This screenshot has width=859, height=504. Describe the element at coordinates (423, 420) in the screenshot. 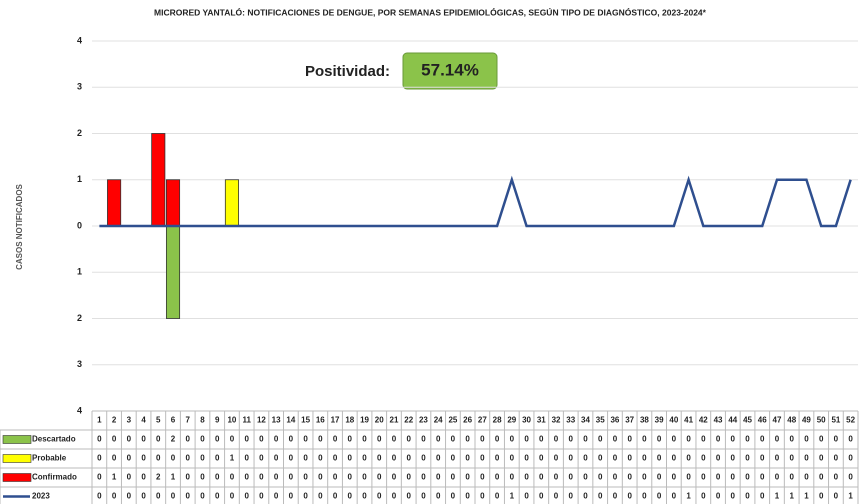

I see `x-tick-label: 23` at that location.